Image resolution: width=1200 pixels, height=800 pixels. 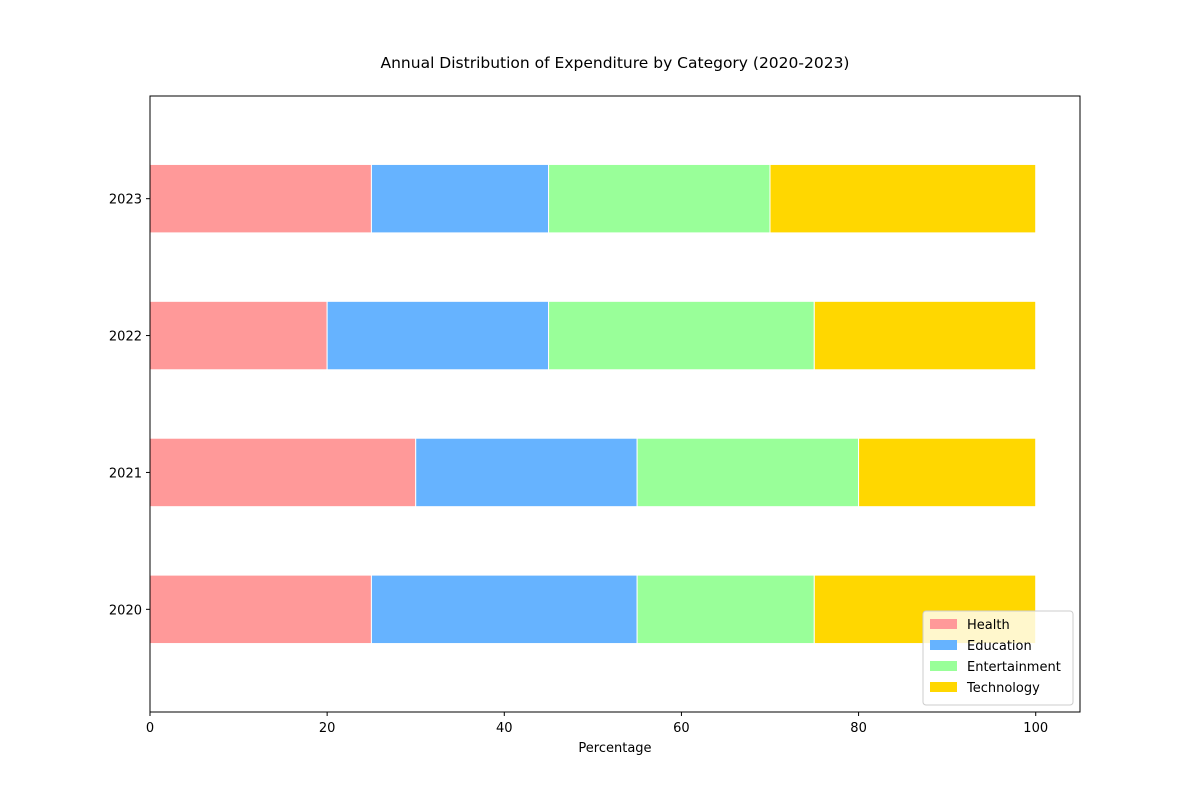 I want to click on legend-swatch-technology, so click(x=943, y=687).